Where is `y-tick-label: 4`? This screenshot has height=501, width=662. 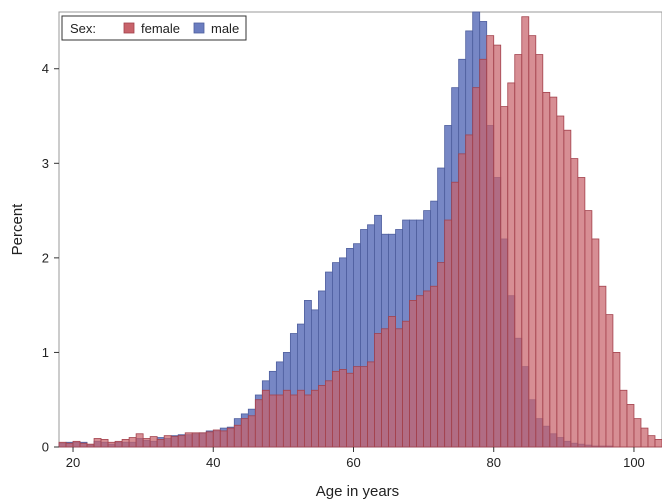
y-tick-label: 4 is located at coordinates (45, 68).